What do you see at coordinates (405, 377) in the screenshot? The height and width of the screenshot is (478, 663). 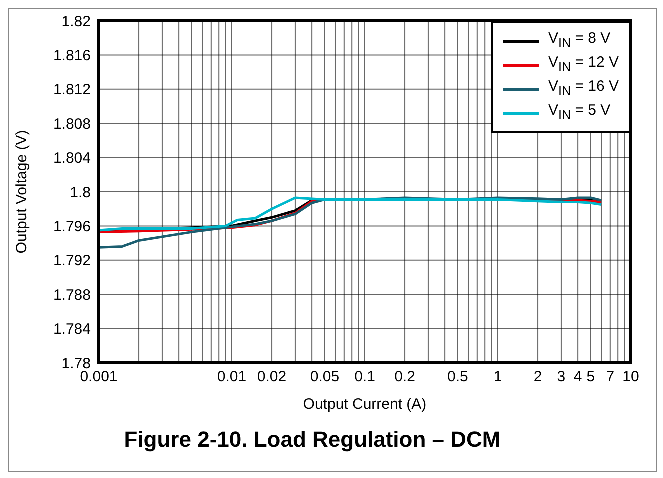 I see `x-tick-label: 0.2` at bounding box center [405, 377].